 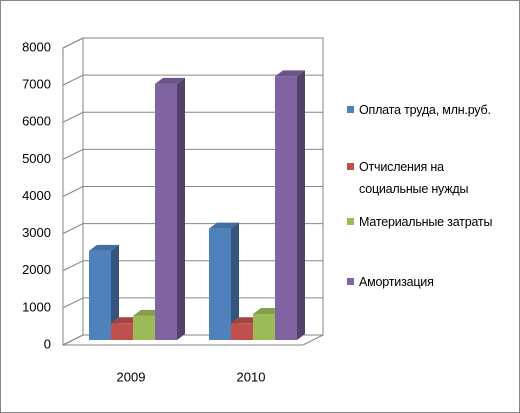 I want to click on legend-item: Оплата труда, млн.руб., so click(x=428, y=110).